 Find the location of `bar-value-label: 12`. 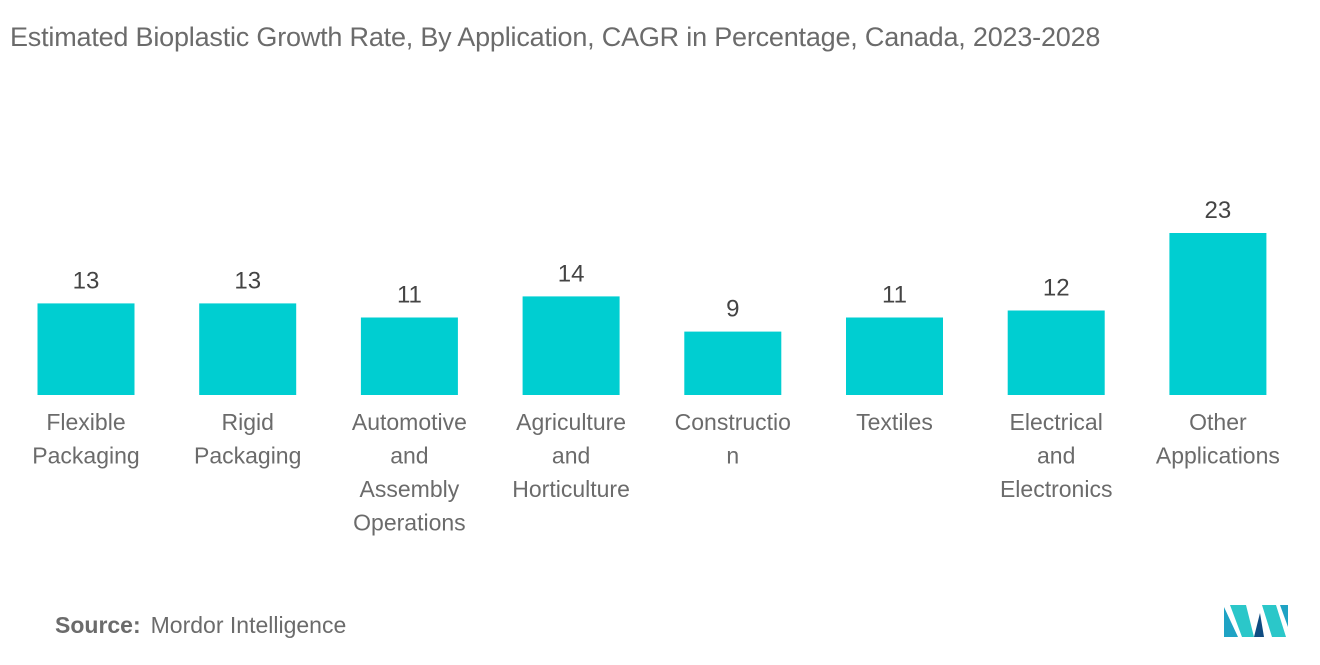

bar-value-label: 12 is located at coordinates (1056, 288).